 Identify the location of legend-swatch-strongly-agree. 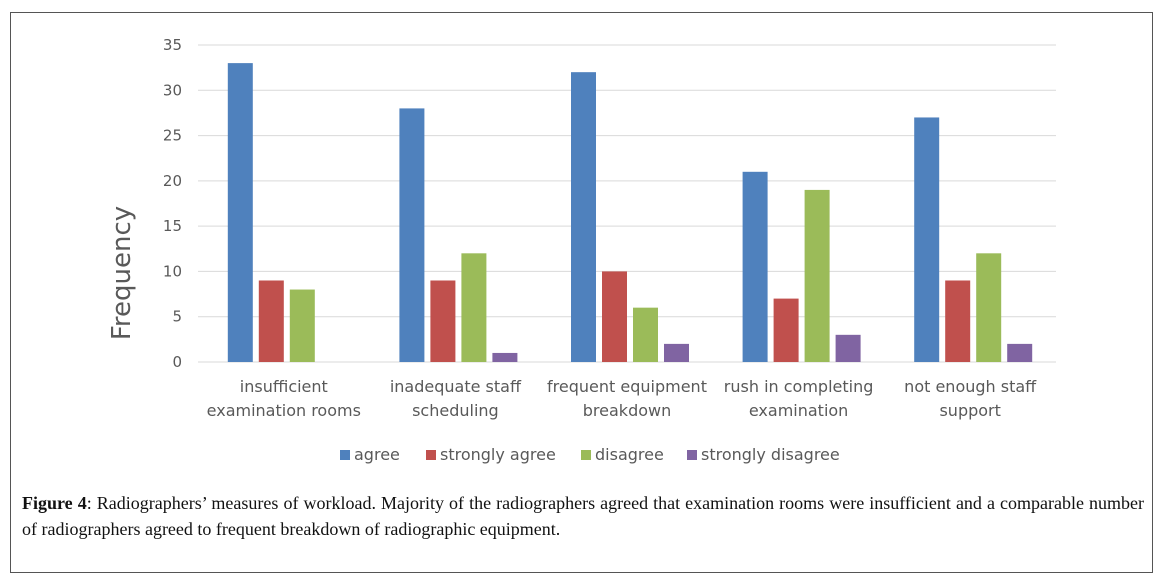
(431, 455).